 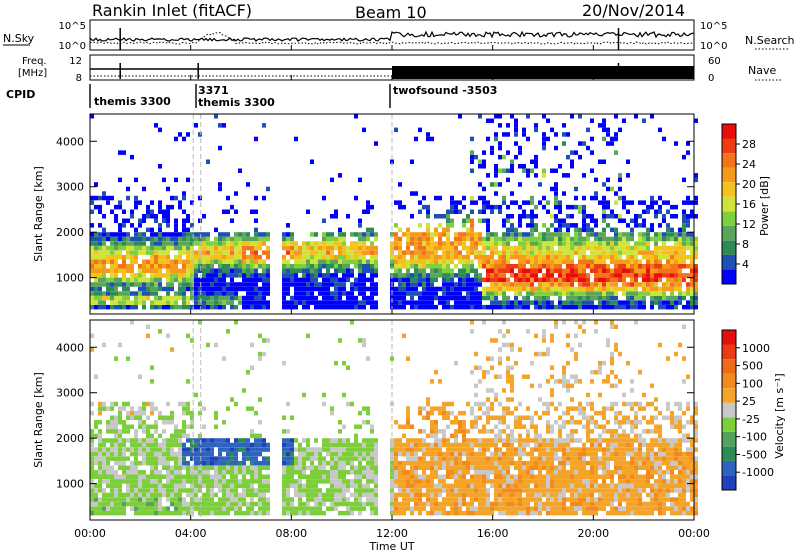 What do you see at coordinates (713, 26) in the screenshot?
I see `nsky-right-tick-top: 10^5` at bounding box center [713, 26].